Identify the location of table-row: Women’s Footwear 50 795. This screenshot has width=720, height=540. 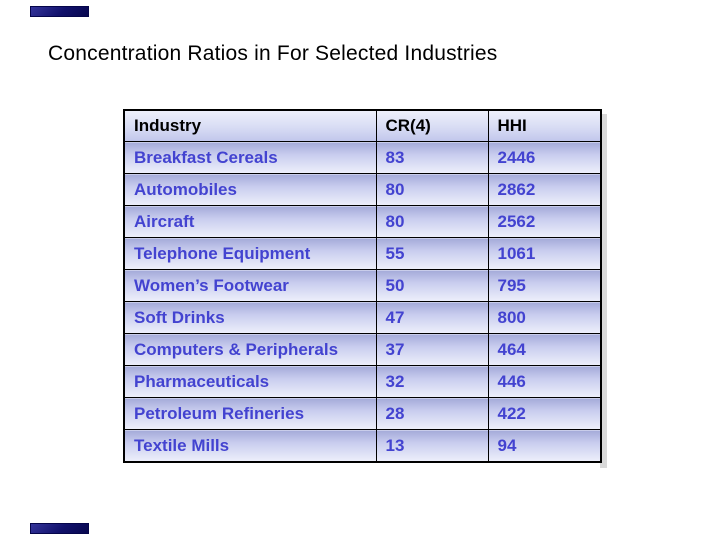
(362, 285).